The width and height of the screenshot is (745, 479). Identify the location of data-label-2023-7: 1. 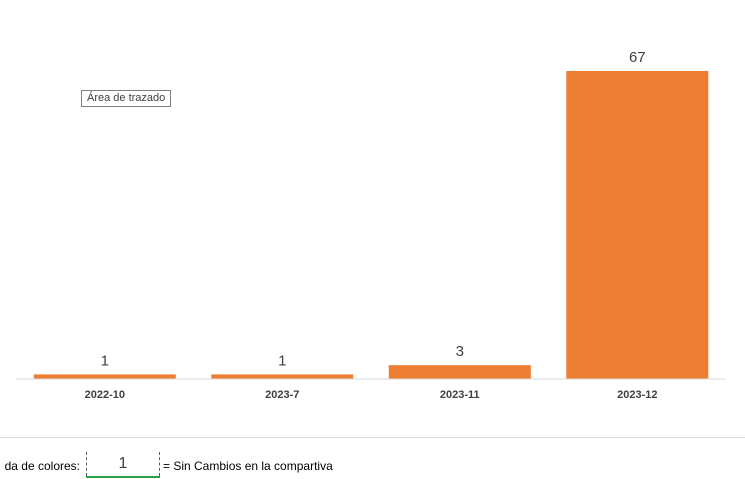
(282, 360).